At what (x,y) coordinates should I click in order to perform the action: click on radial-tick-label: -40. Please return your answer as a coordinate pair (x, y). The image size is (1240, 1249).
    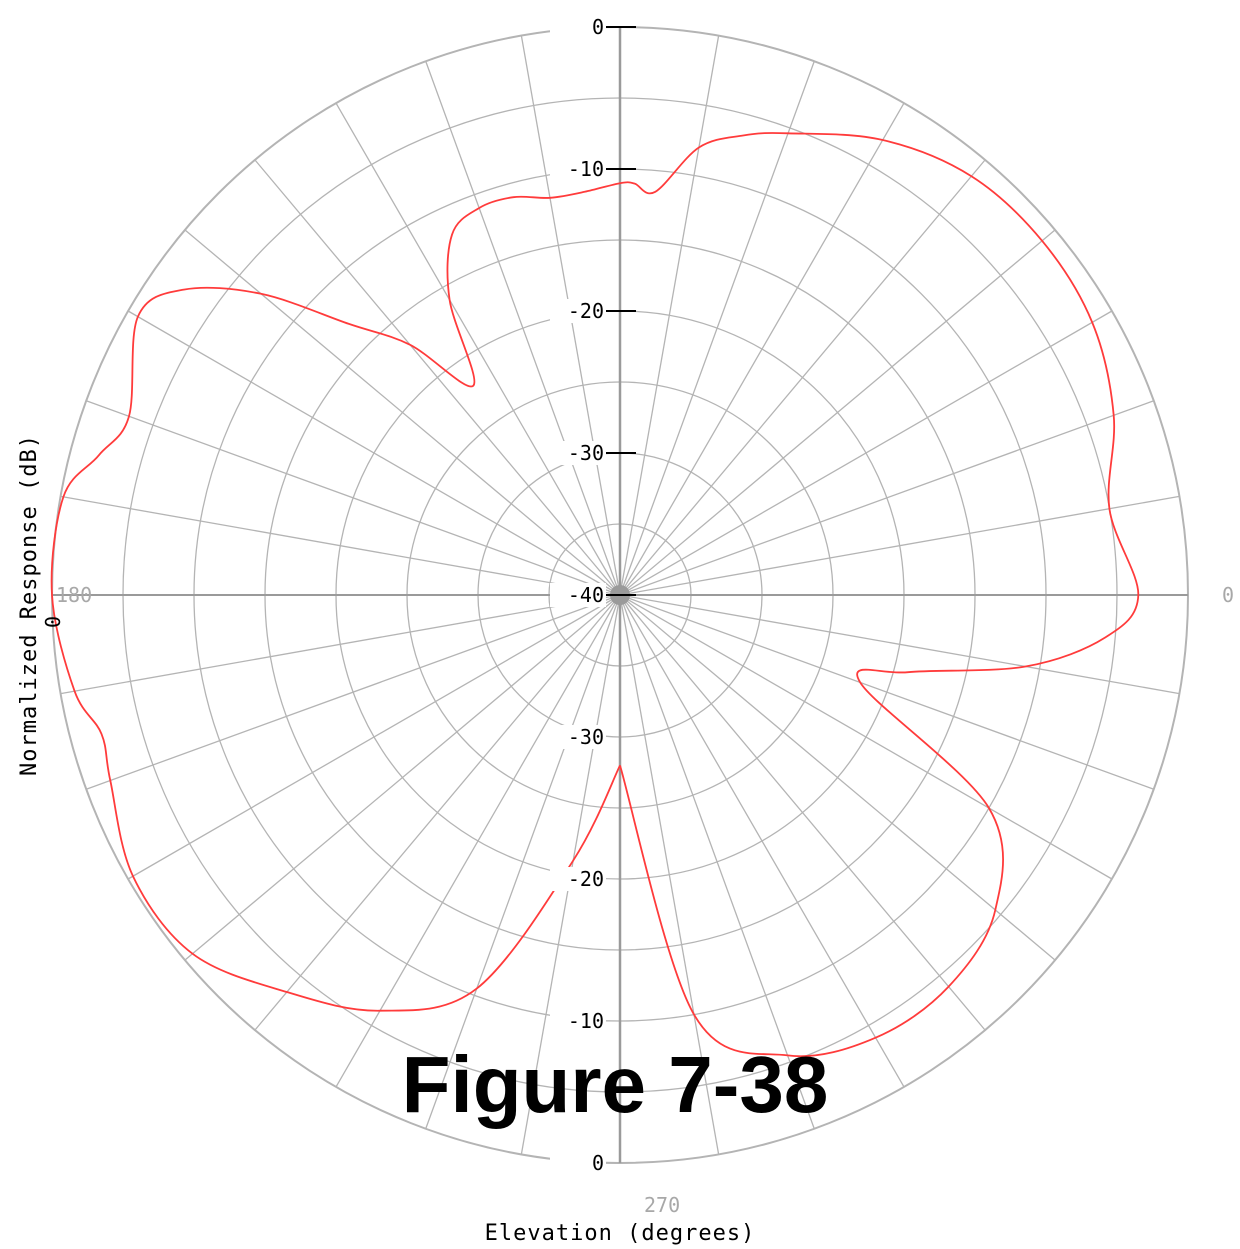
    Looking at the image, I should click on (586, 595).